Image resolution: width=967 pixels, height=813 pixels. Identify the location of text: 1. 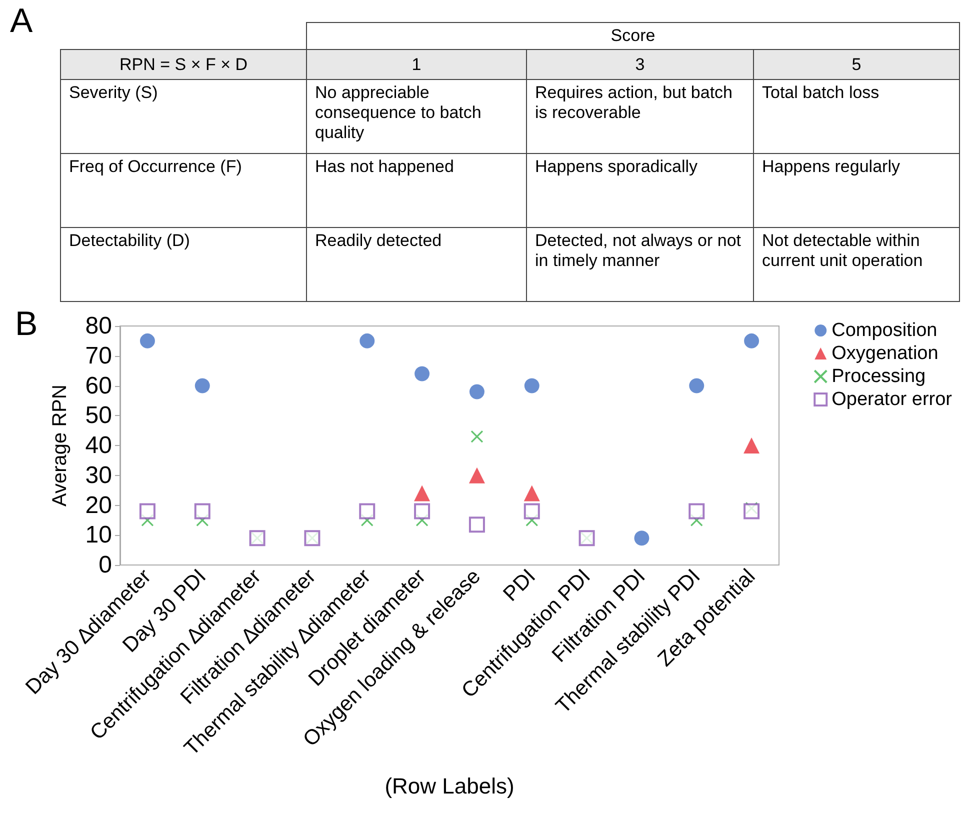
(416, 65).